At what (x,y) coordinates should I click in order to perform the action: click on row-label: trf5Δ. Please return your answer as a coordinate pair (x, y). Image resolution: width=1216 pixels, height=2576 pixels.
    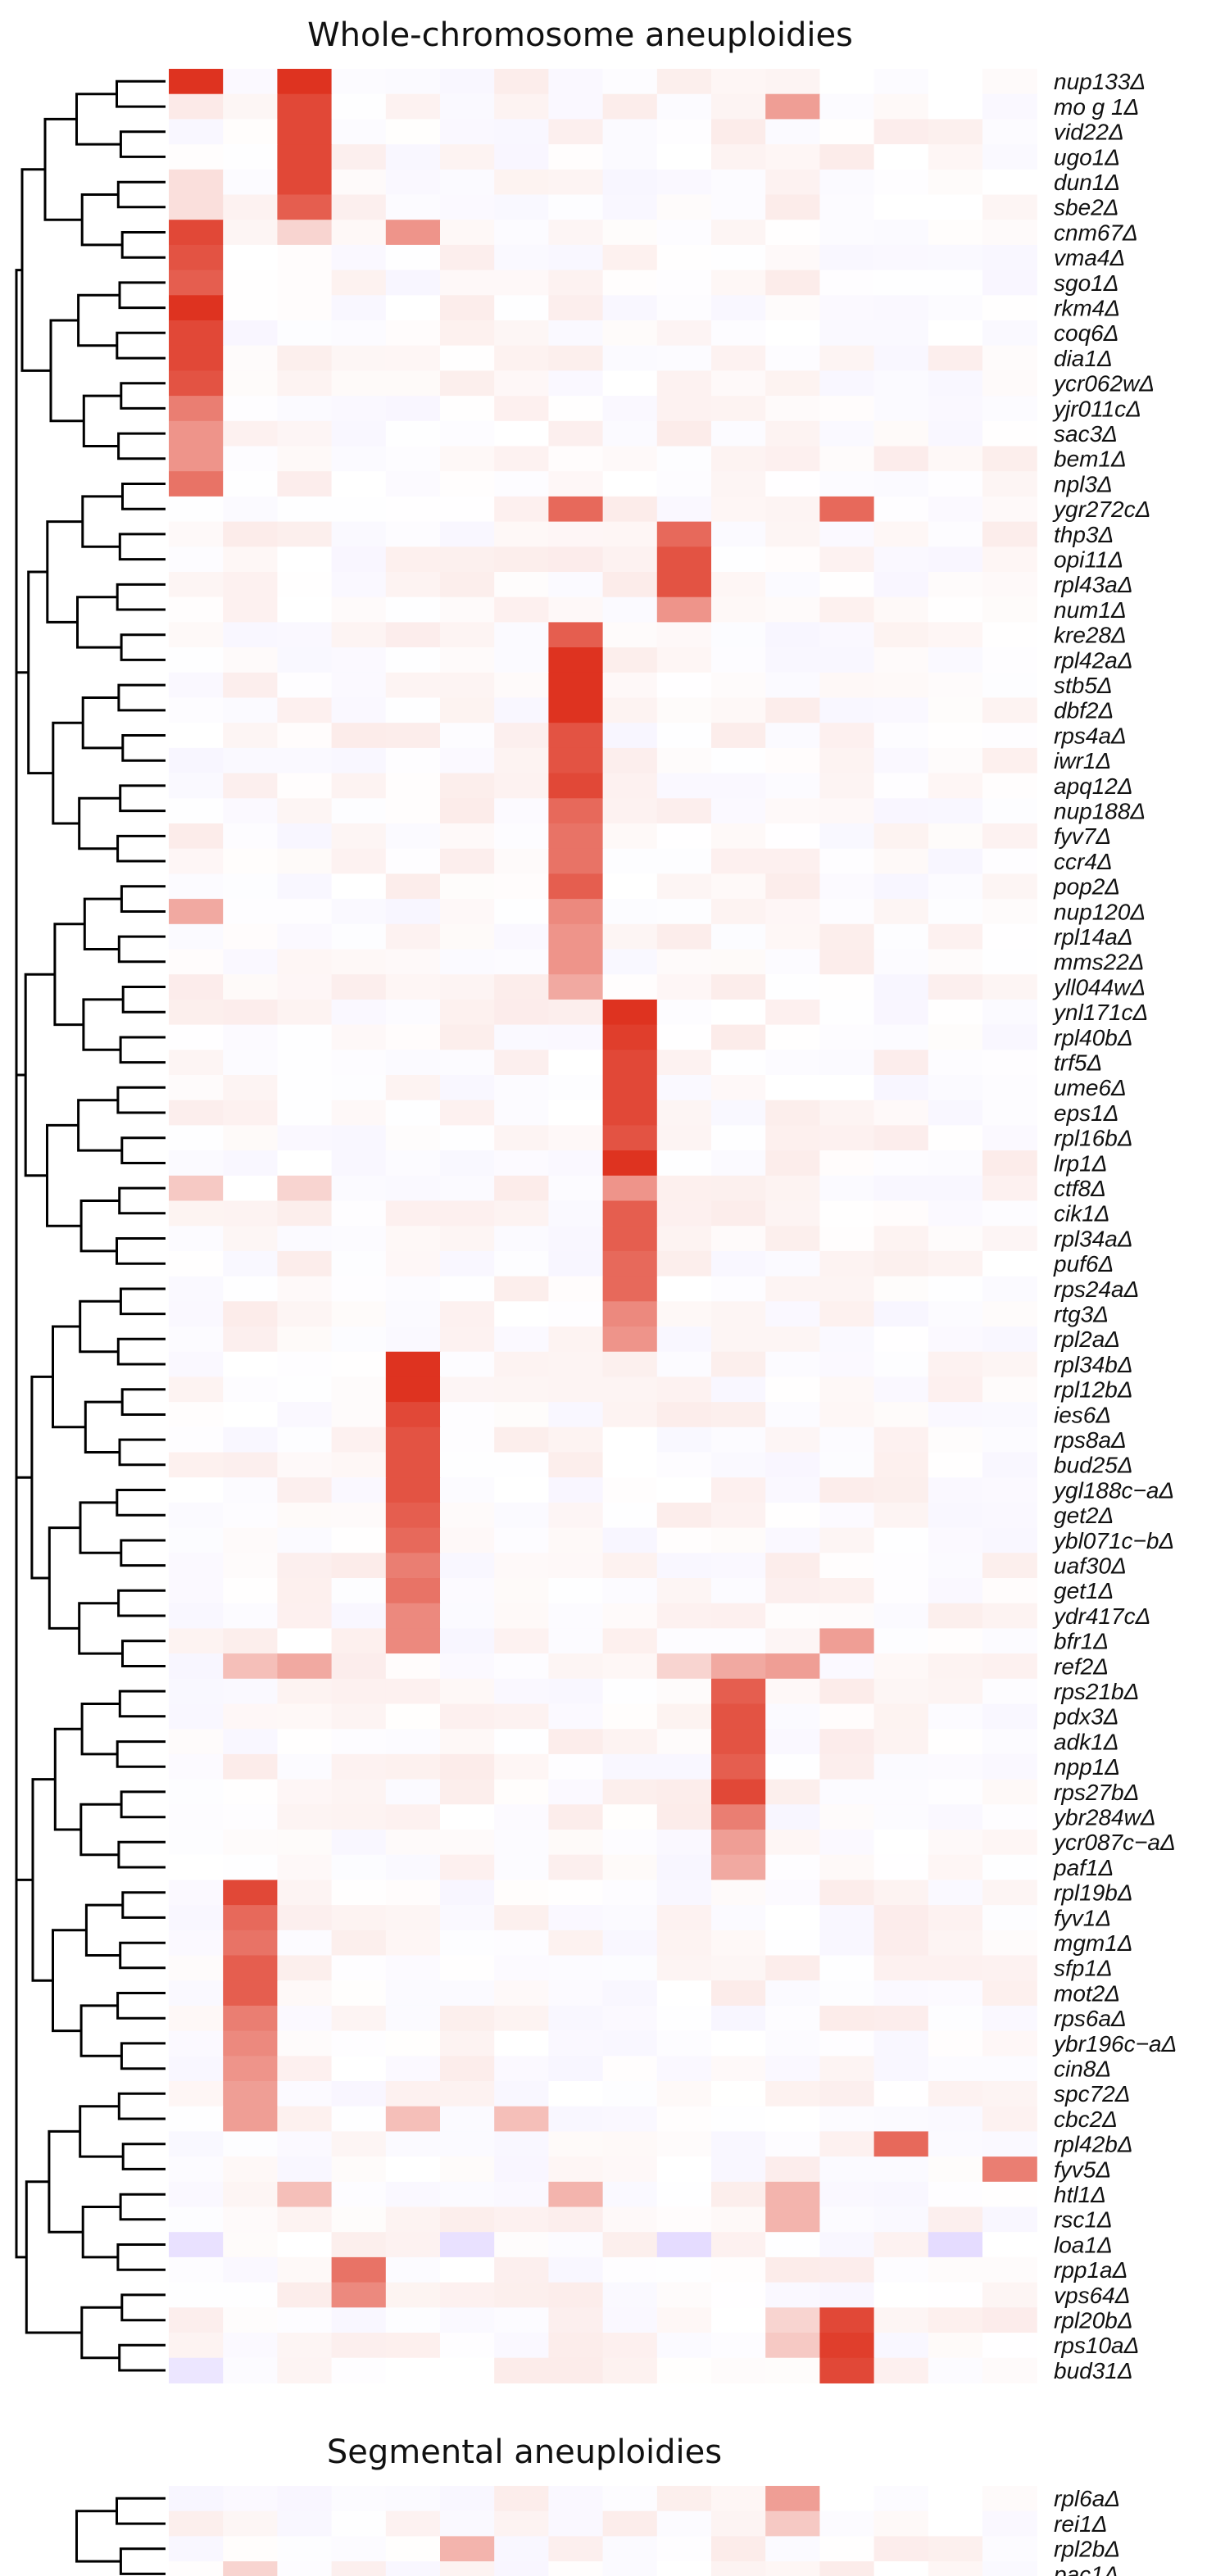
    Looking at the image, I should click on (1078, 1063).